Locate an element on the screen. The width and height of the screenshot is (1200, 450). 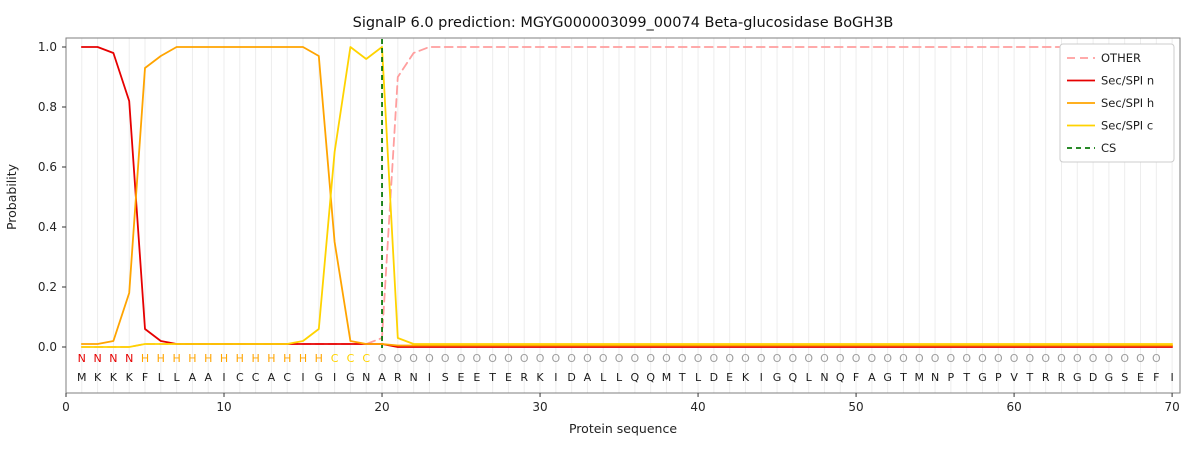
x-tick-label: 10 is located at coordinates (223, 407).